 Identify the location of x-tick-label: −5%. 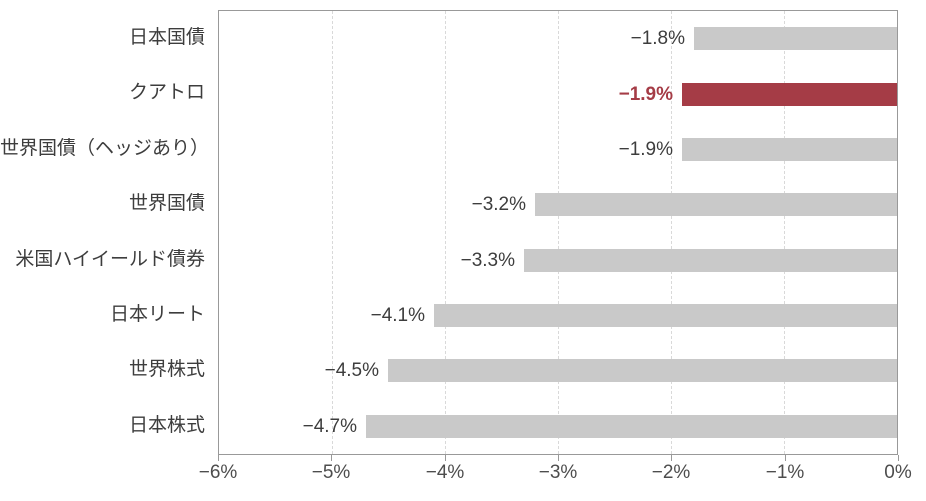
(331, 472).